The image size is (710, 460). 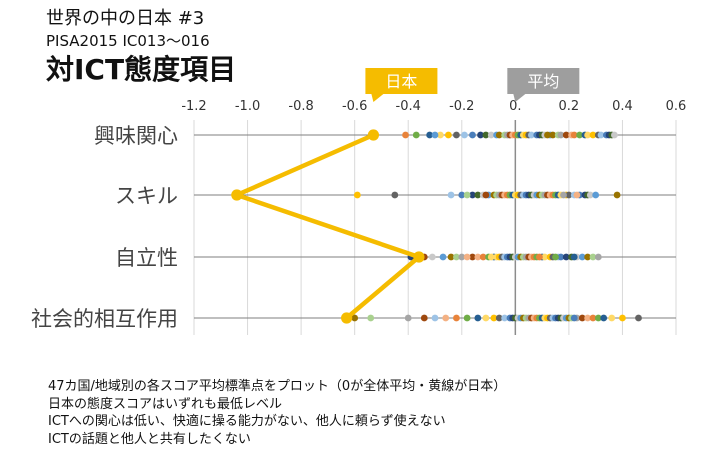 I want to click on subtitle-source: PISA2015 IC013～016, so click(x=128, y=41).